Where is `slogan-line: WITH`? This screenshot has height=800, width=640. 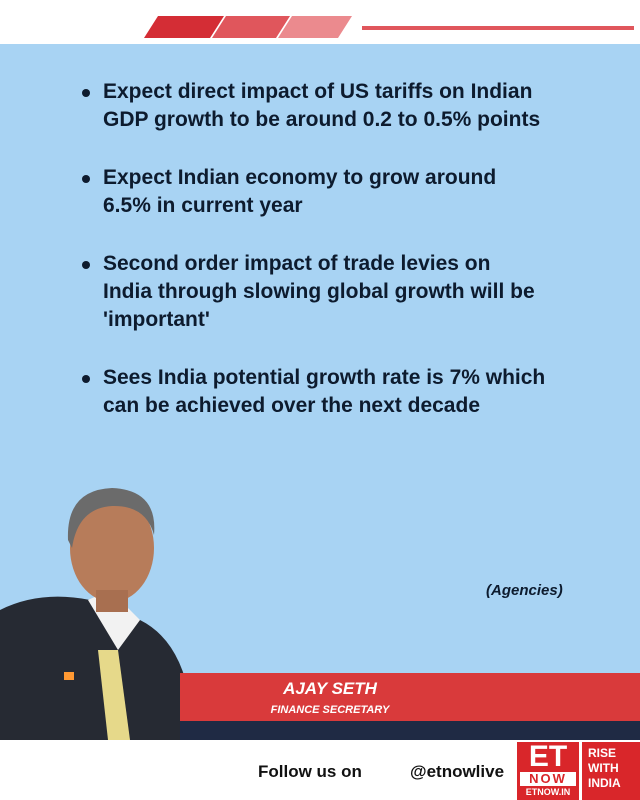
slogan-line: WITH is located at coordinates (603, 768).